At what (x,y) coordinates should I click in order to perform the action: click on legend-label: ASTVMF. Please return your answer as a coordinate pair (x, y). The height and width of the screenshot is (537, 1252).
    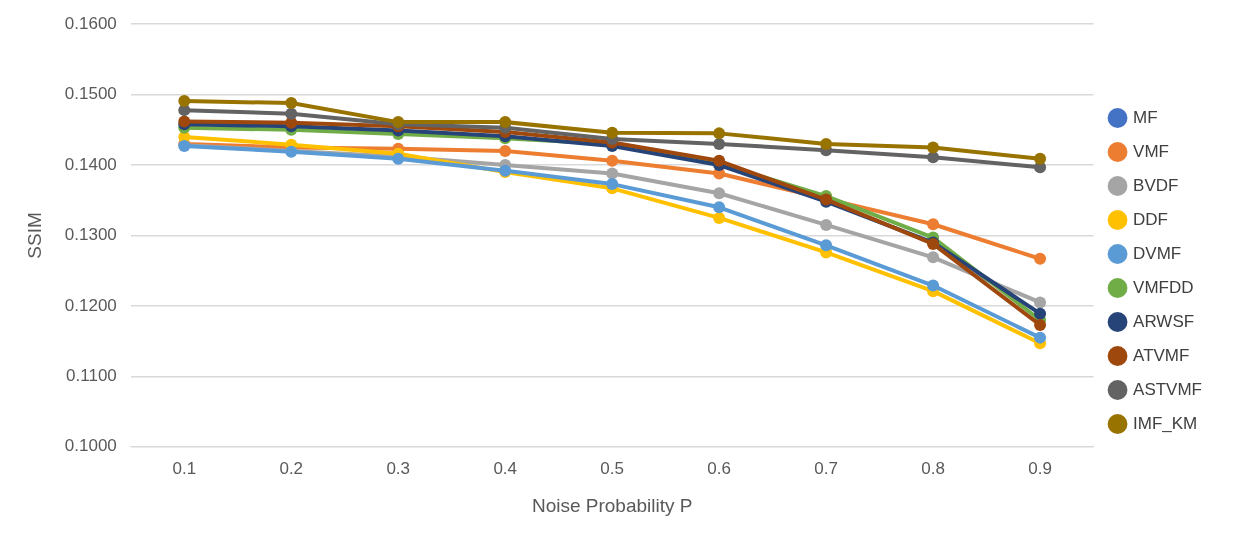
    Looking at the image, I should click on (1168, 389).